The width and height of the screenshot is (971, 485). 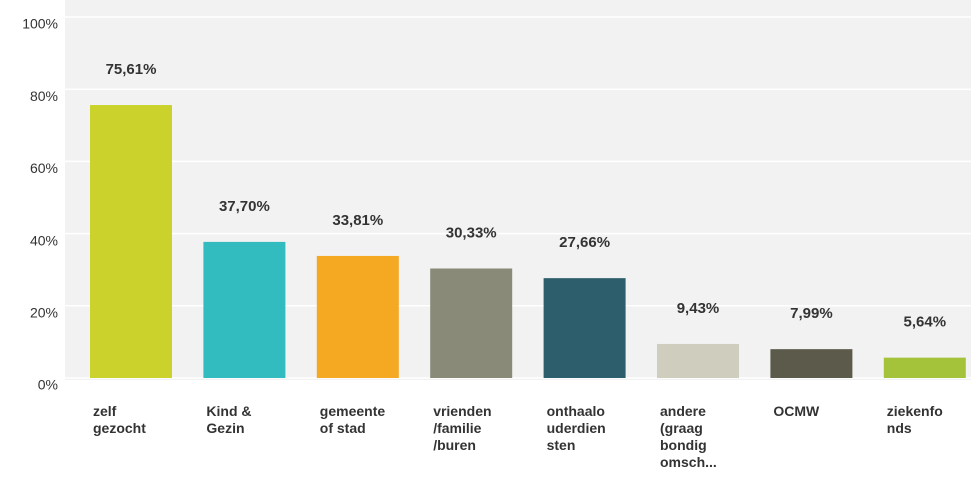 What do you see at coordinates (462, 428) in the screenshot?
I see `x-tick-label: vrienden /familie /buren` at bounding box center [462, 428].